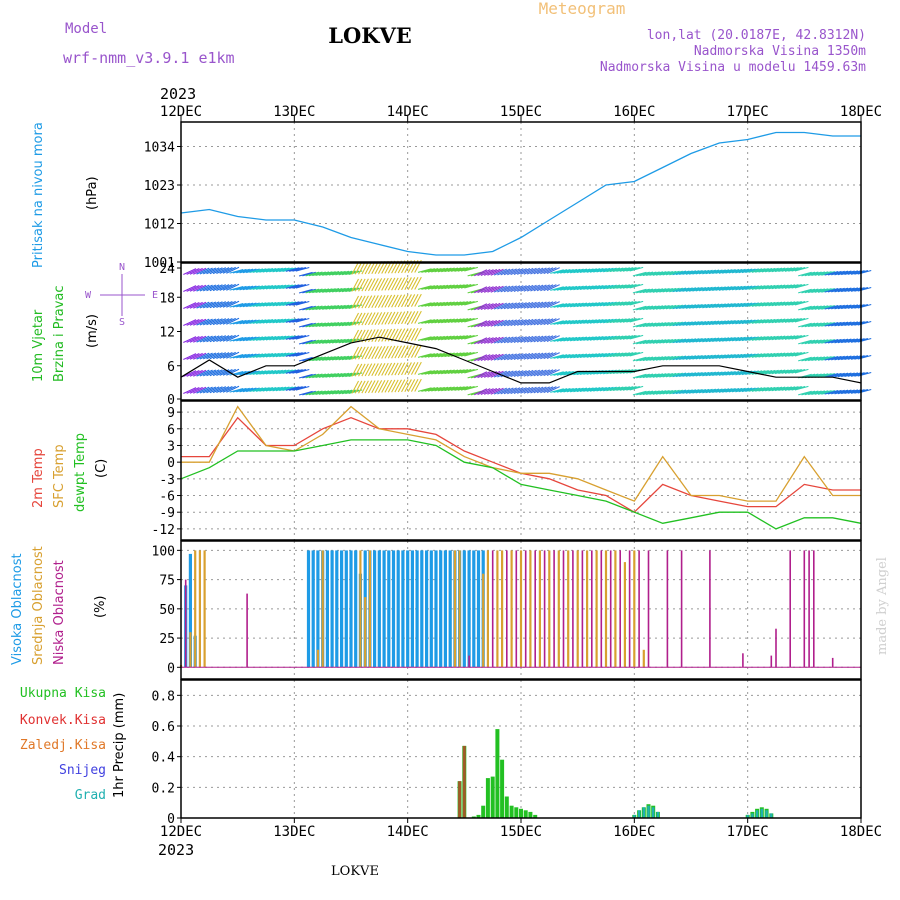 The image size is (900, 900). I want to click on date-label-top: 18DEC, so click(861, 112).